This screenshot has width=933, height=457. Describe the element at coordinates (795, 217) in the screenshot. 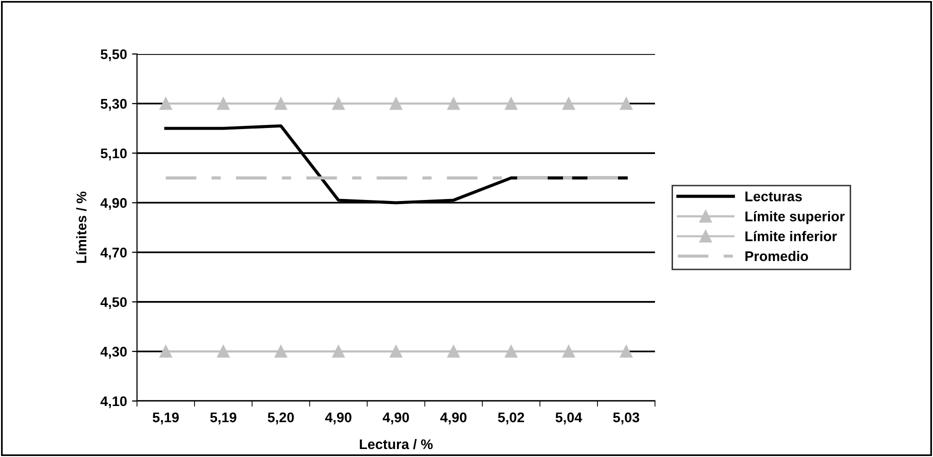

I see `legend-label: Límite superior` at that location.